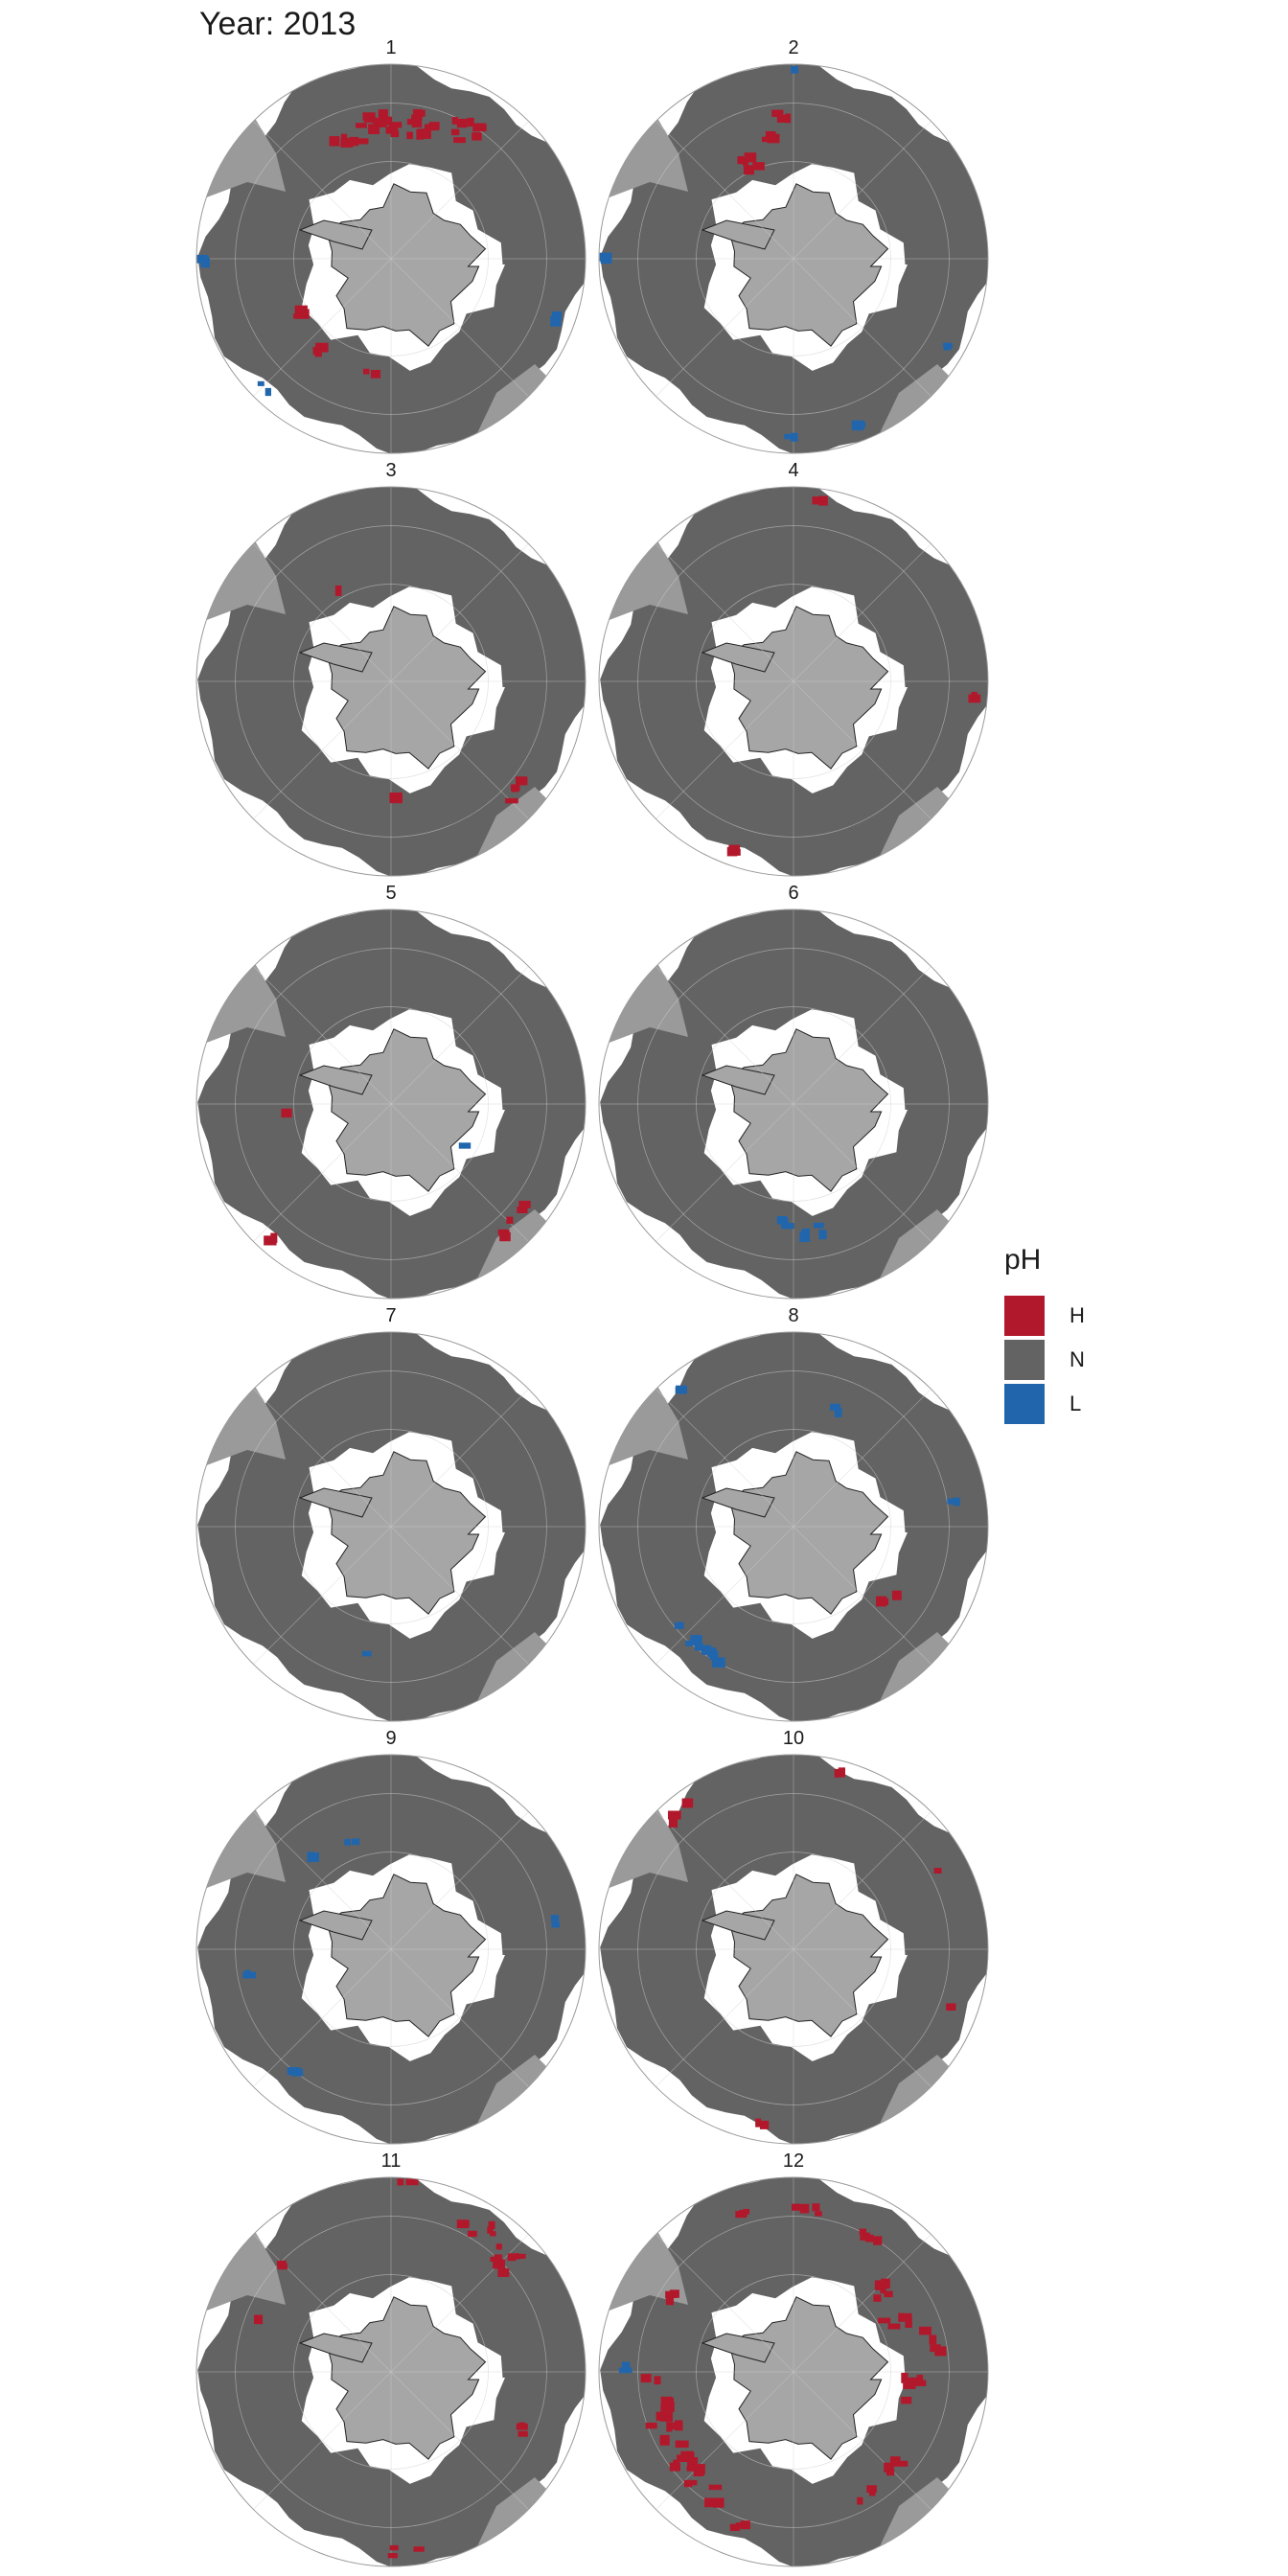 The image size is (1288, 2576). What do you see at coordinates (391, 47) in the screenshot?
I see `panel-label: 1` at bounding box center [391, 47].